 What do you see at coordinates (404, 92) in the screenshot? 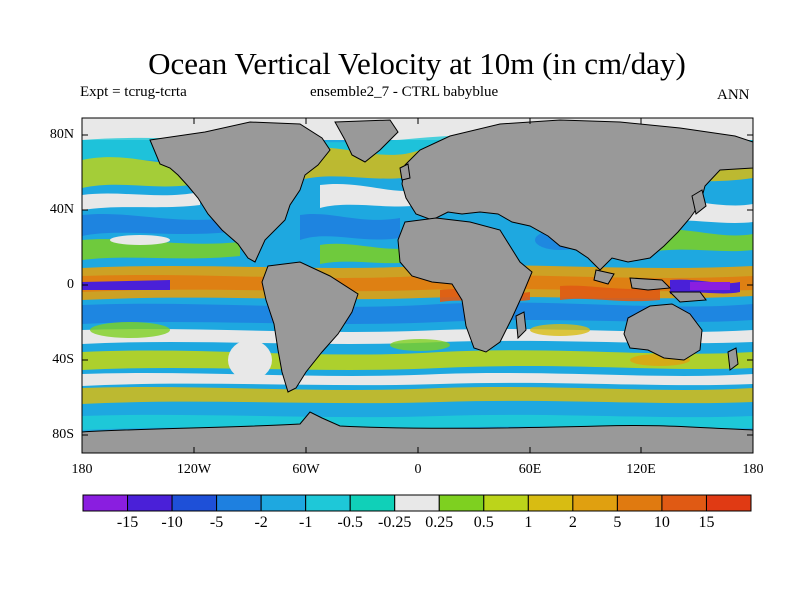
I see `ensemble-label: ensemble2_7 - CTRL babyblue` at bounding box center [404, 92].